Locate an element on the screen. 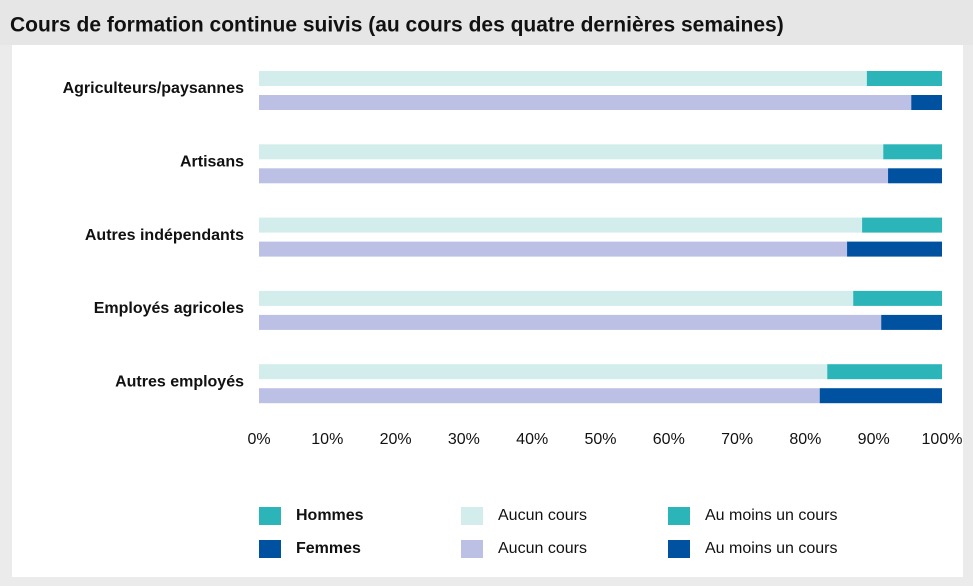 The image size is (973, 586). x-tick-label: 70% is located at coordinates (737, 439).